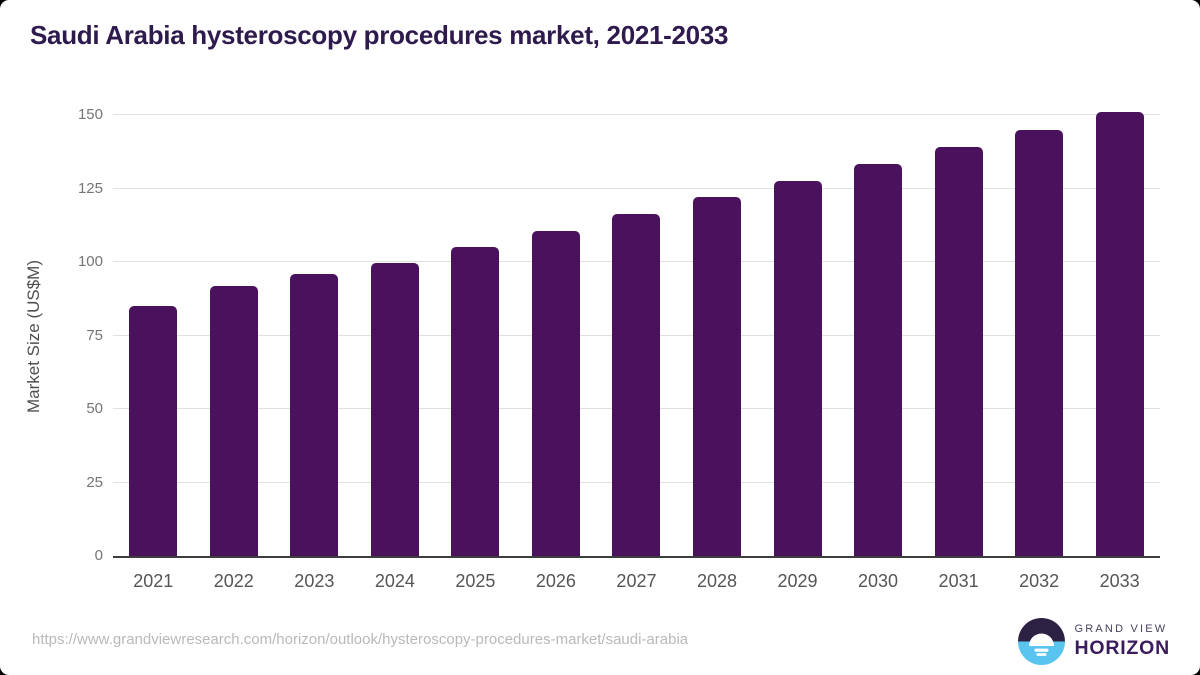 This screenshot has width=1200, height=675. Describe the element at coordinates (98, 555) in the screenshot. I see `y-tick-label: 0` at that location.